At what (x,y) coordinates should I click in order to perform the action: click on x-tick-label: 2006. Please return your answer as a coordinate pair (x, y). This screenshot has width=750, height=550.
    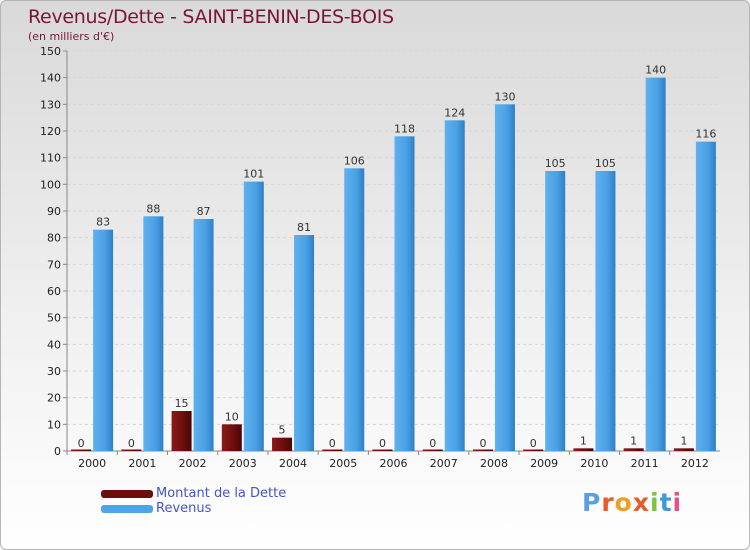
    Looking at the image, I should click on (394, 463).